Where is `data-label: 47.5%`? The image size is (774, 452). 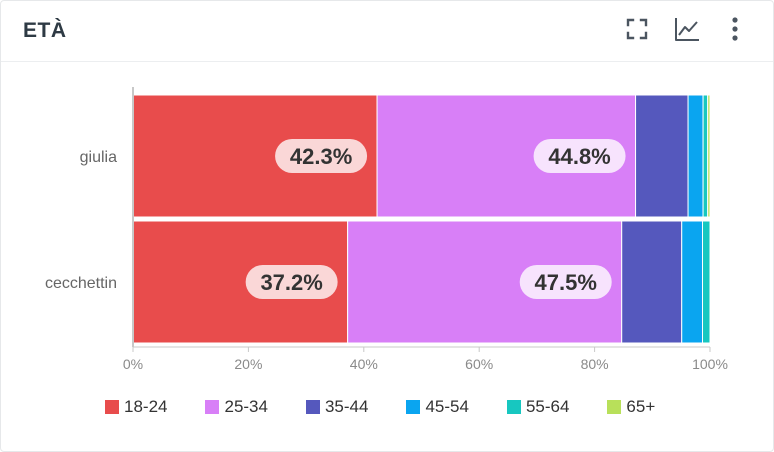
data-label: 47.5% is located at coordinates (566, 282).